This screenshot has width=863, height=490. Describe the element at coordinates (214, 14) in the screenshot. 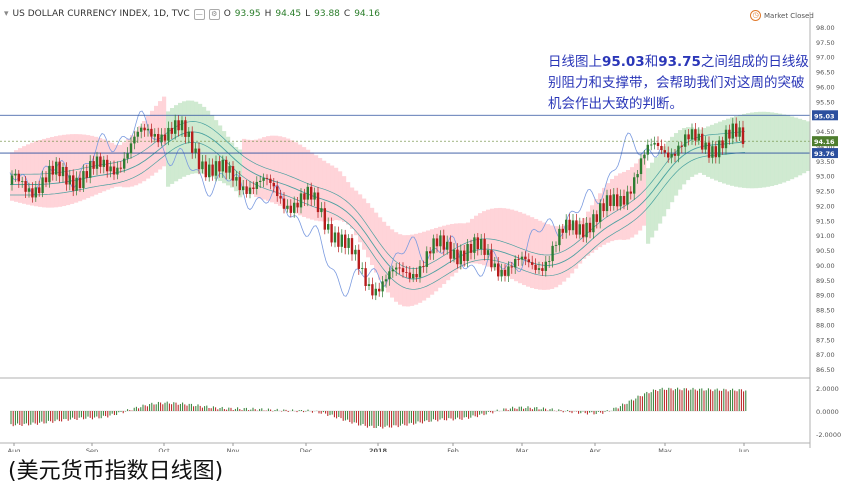

I see `settings-icon: ⚙` at that location.